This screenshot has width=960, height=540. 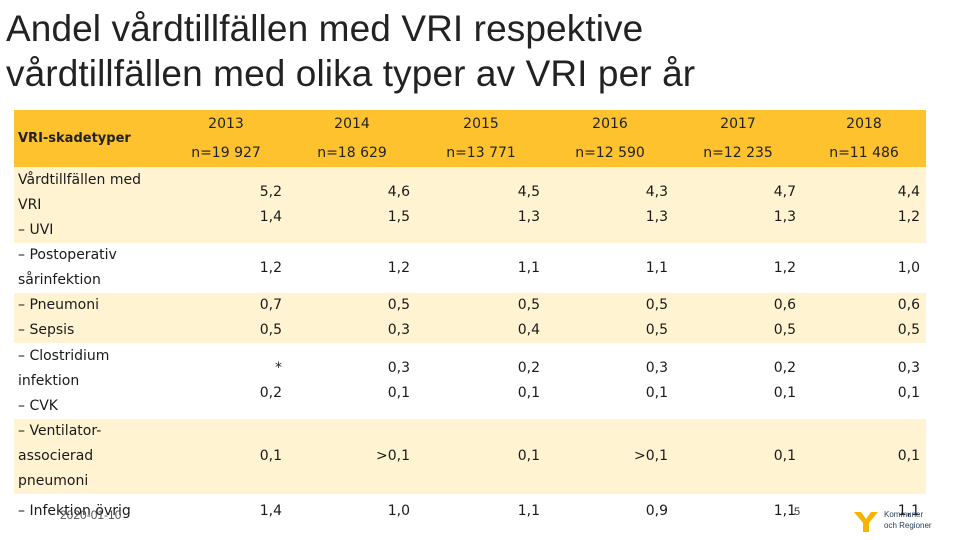 I want to click on row-label: – Infektion övrig, so click(x=89, y=511).